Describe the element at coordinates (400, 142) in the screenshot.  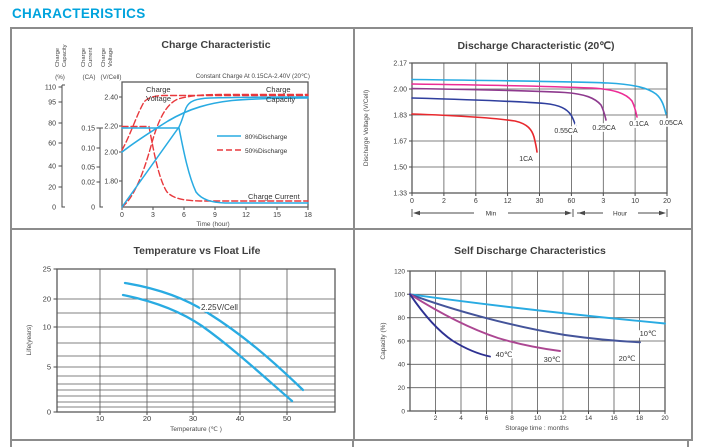
I see `tick-label: 1.67` at that location.